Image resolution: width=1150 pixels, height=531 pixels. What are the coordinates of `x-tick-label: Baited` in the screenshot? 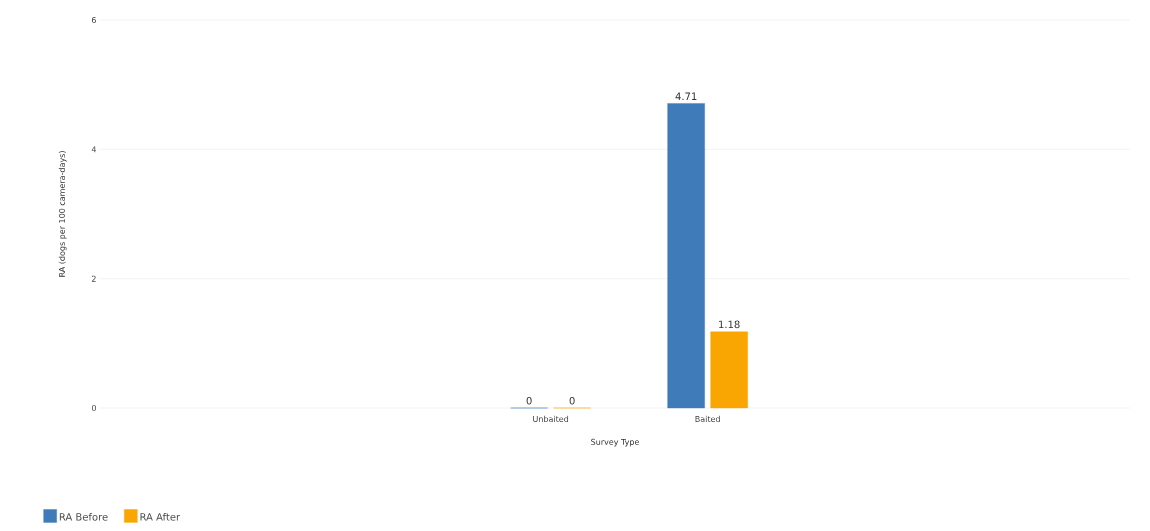 It's located at (707, 418).